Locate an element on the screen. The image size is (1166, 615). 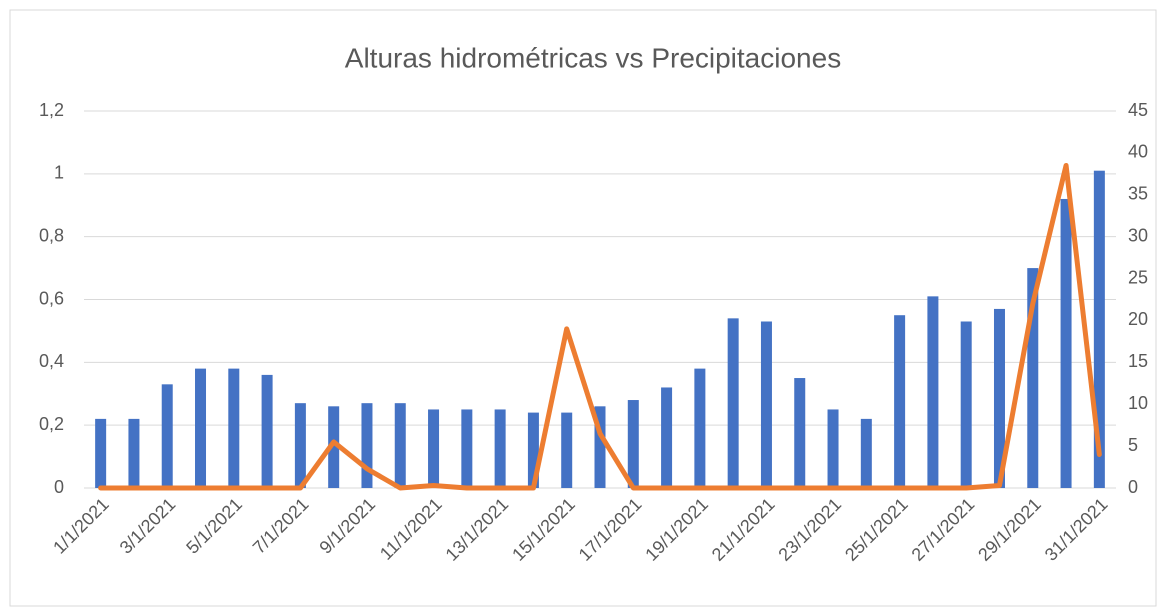
y-tick-label: 1,2 is located at coordinates (51, 110).